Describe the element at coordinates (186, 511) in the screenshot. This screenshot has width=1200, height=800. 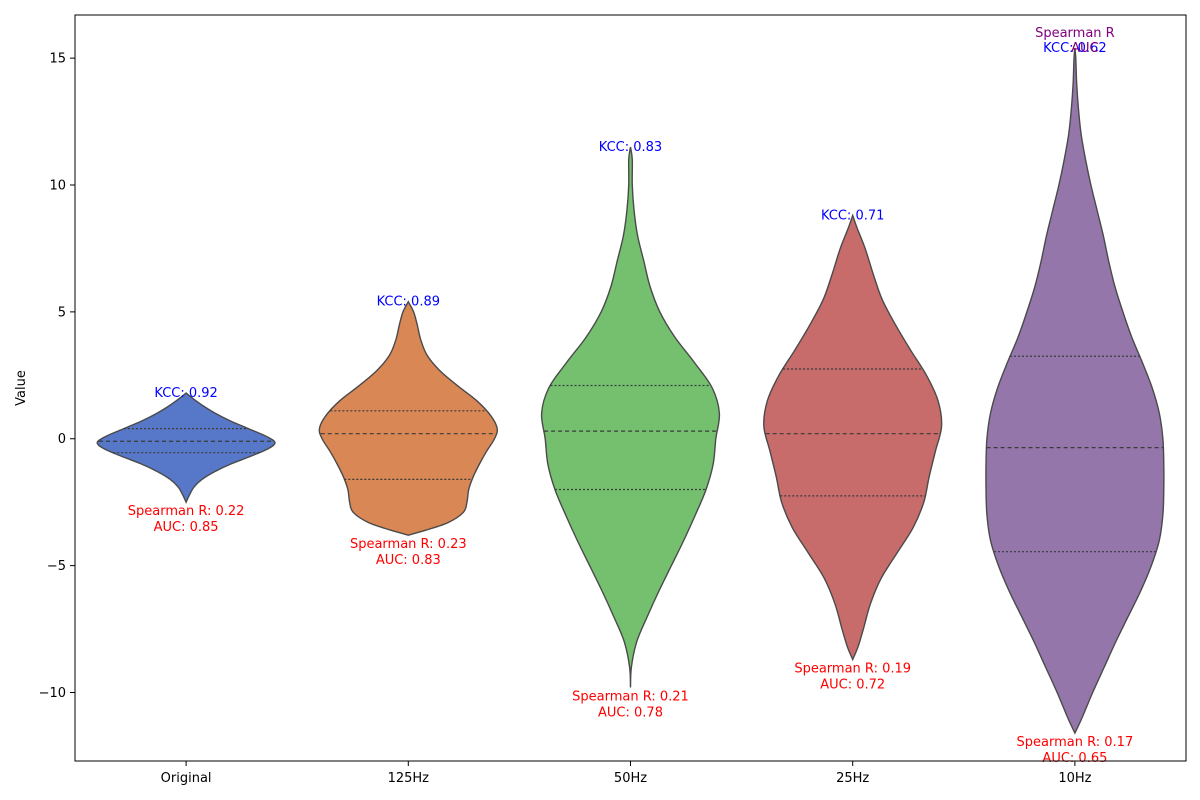
I see `spearman-annotation: Spearman R: 0.22` at that location.